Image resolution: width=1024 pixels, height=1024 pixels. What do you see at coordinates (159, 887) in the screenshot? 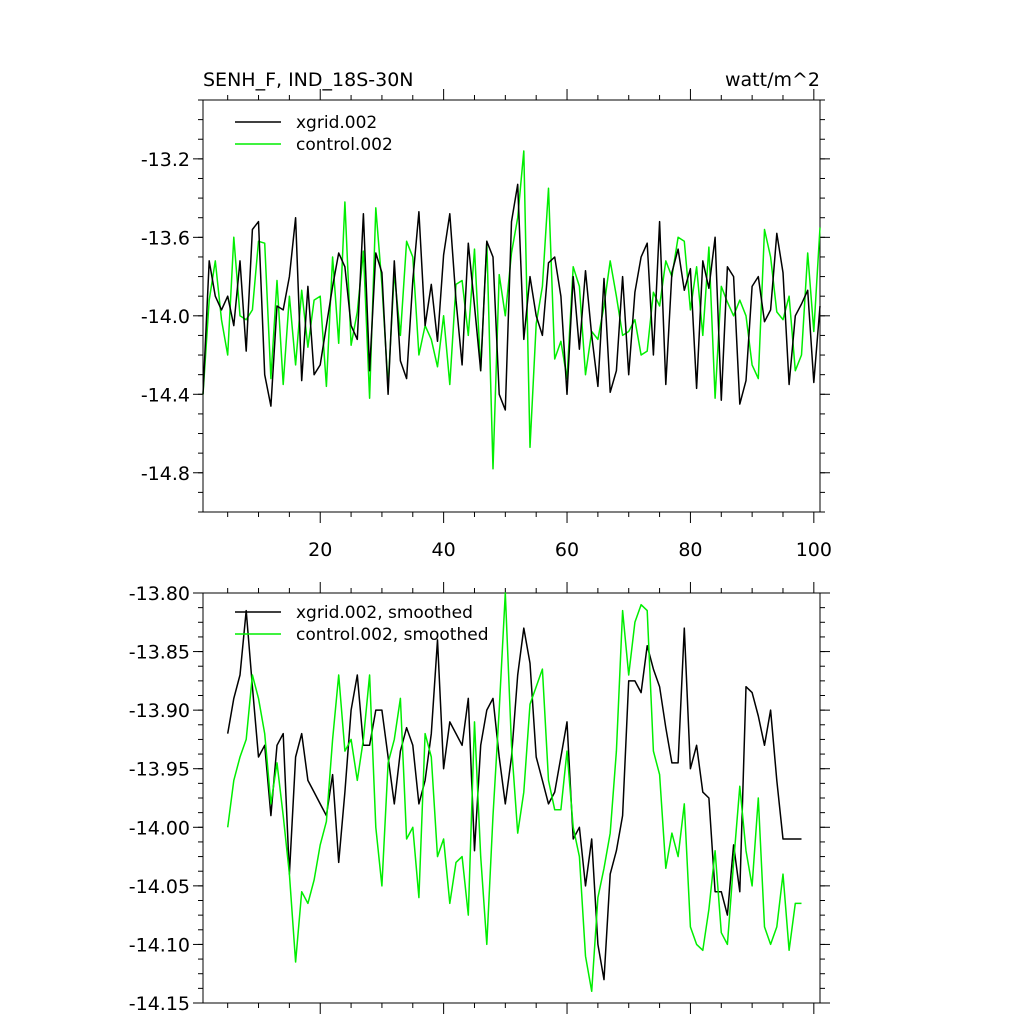
I see `y-tick-label: -14.05` at bounding box center [159, 887].